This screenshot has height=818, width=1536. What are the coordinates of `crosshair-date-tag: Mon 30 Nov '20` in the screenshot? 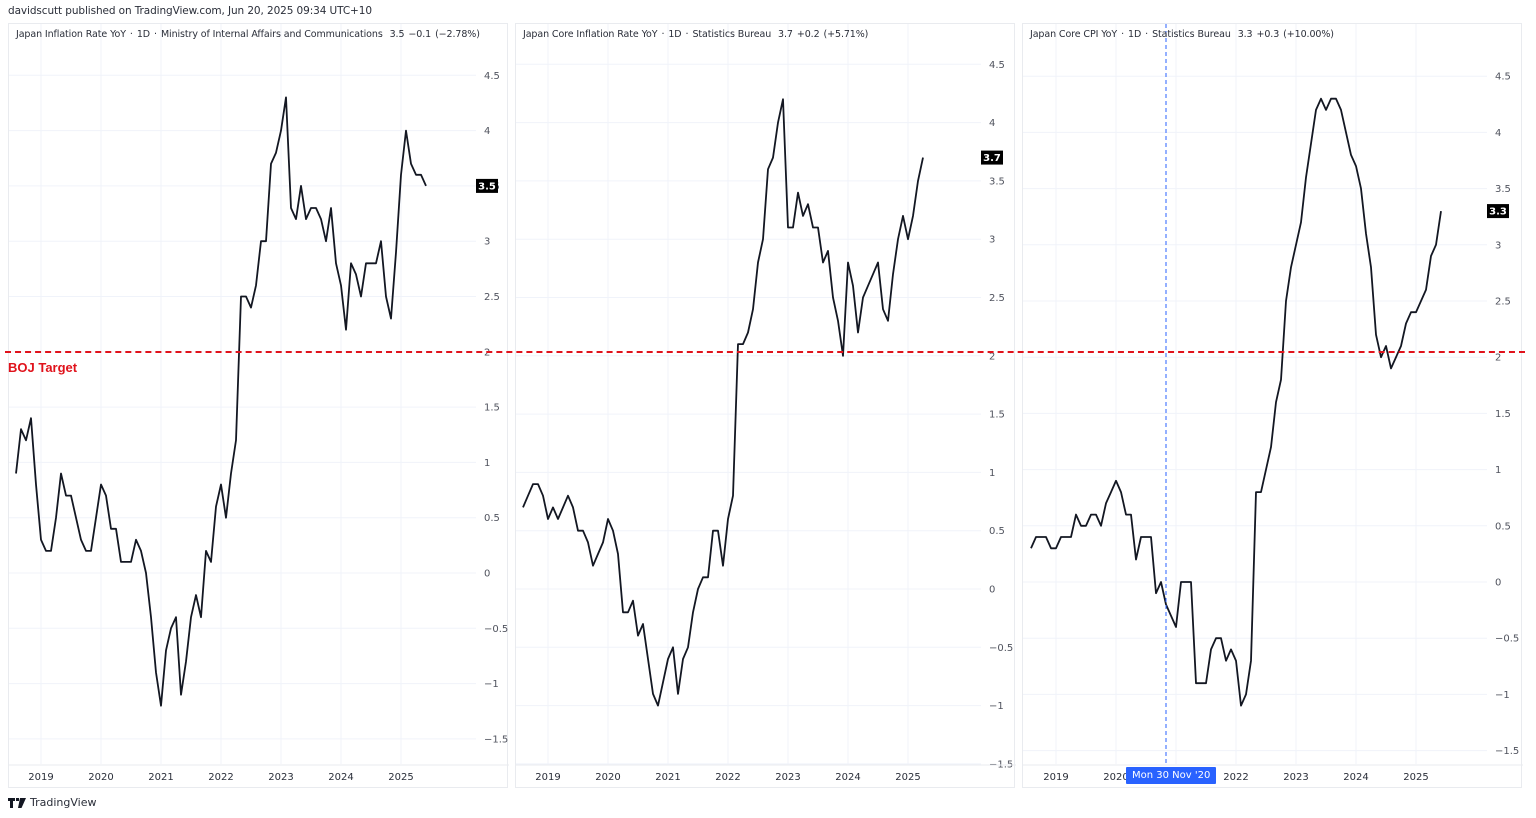 It's located at (1171, 775).